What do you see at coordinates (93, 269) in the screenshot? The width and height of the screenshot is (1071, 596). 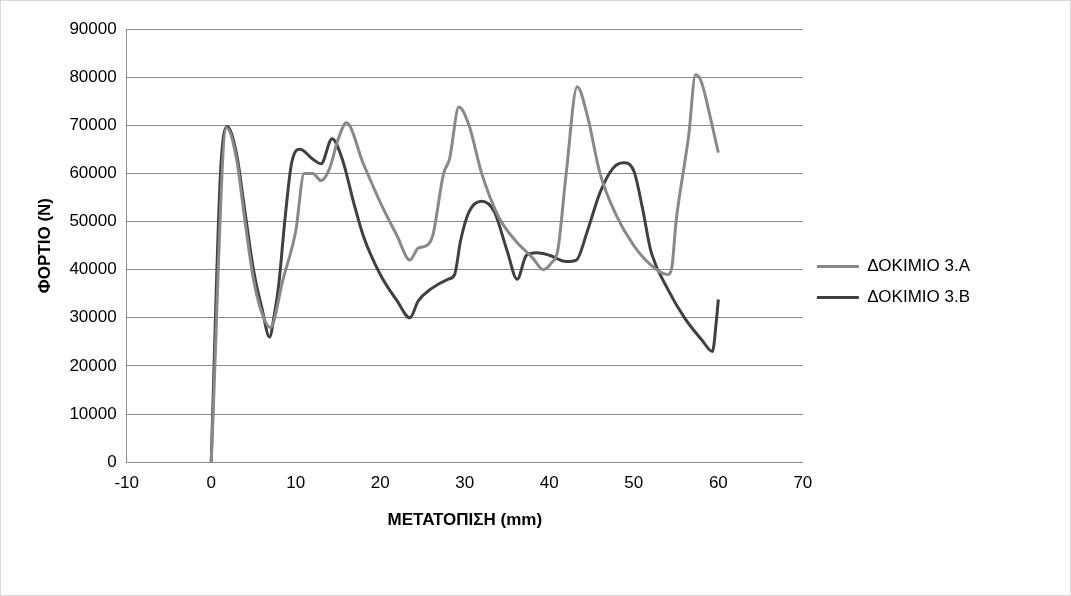 I see `y-tick-label: 40000` at bounding box center [93, 269].